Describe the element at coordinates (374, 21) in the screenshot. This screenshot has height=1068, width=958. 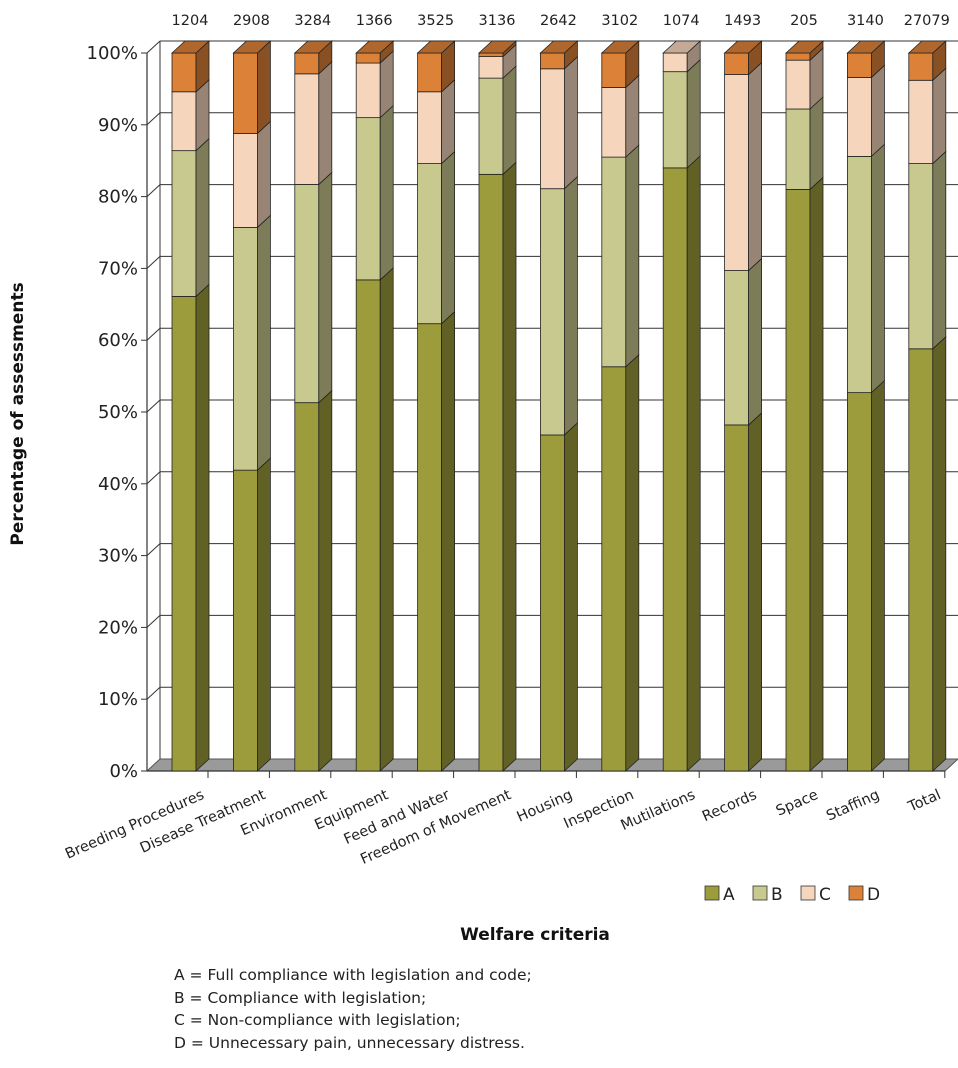
I see `count-label: 1366` at that location.